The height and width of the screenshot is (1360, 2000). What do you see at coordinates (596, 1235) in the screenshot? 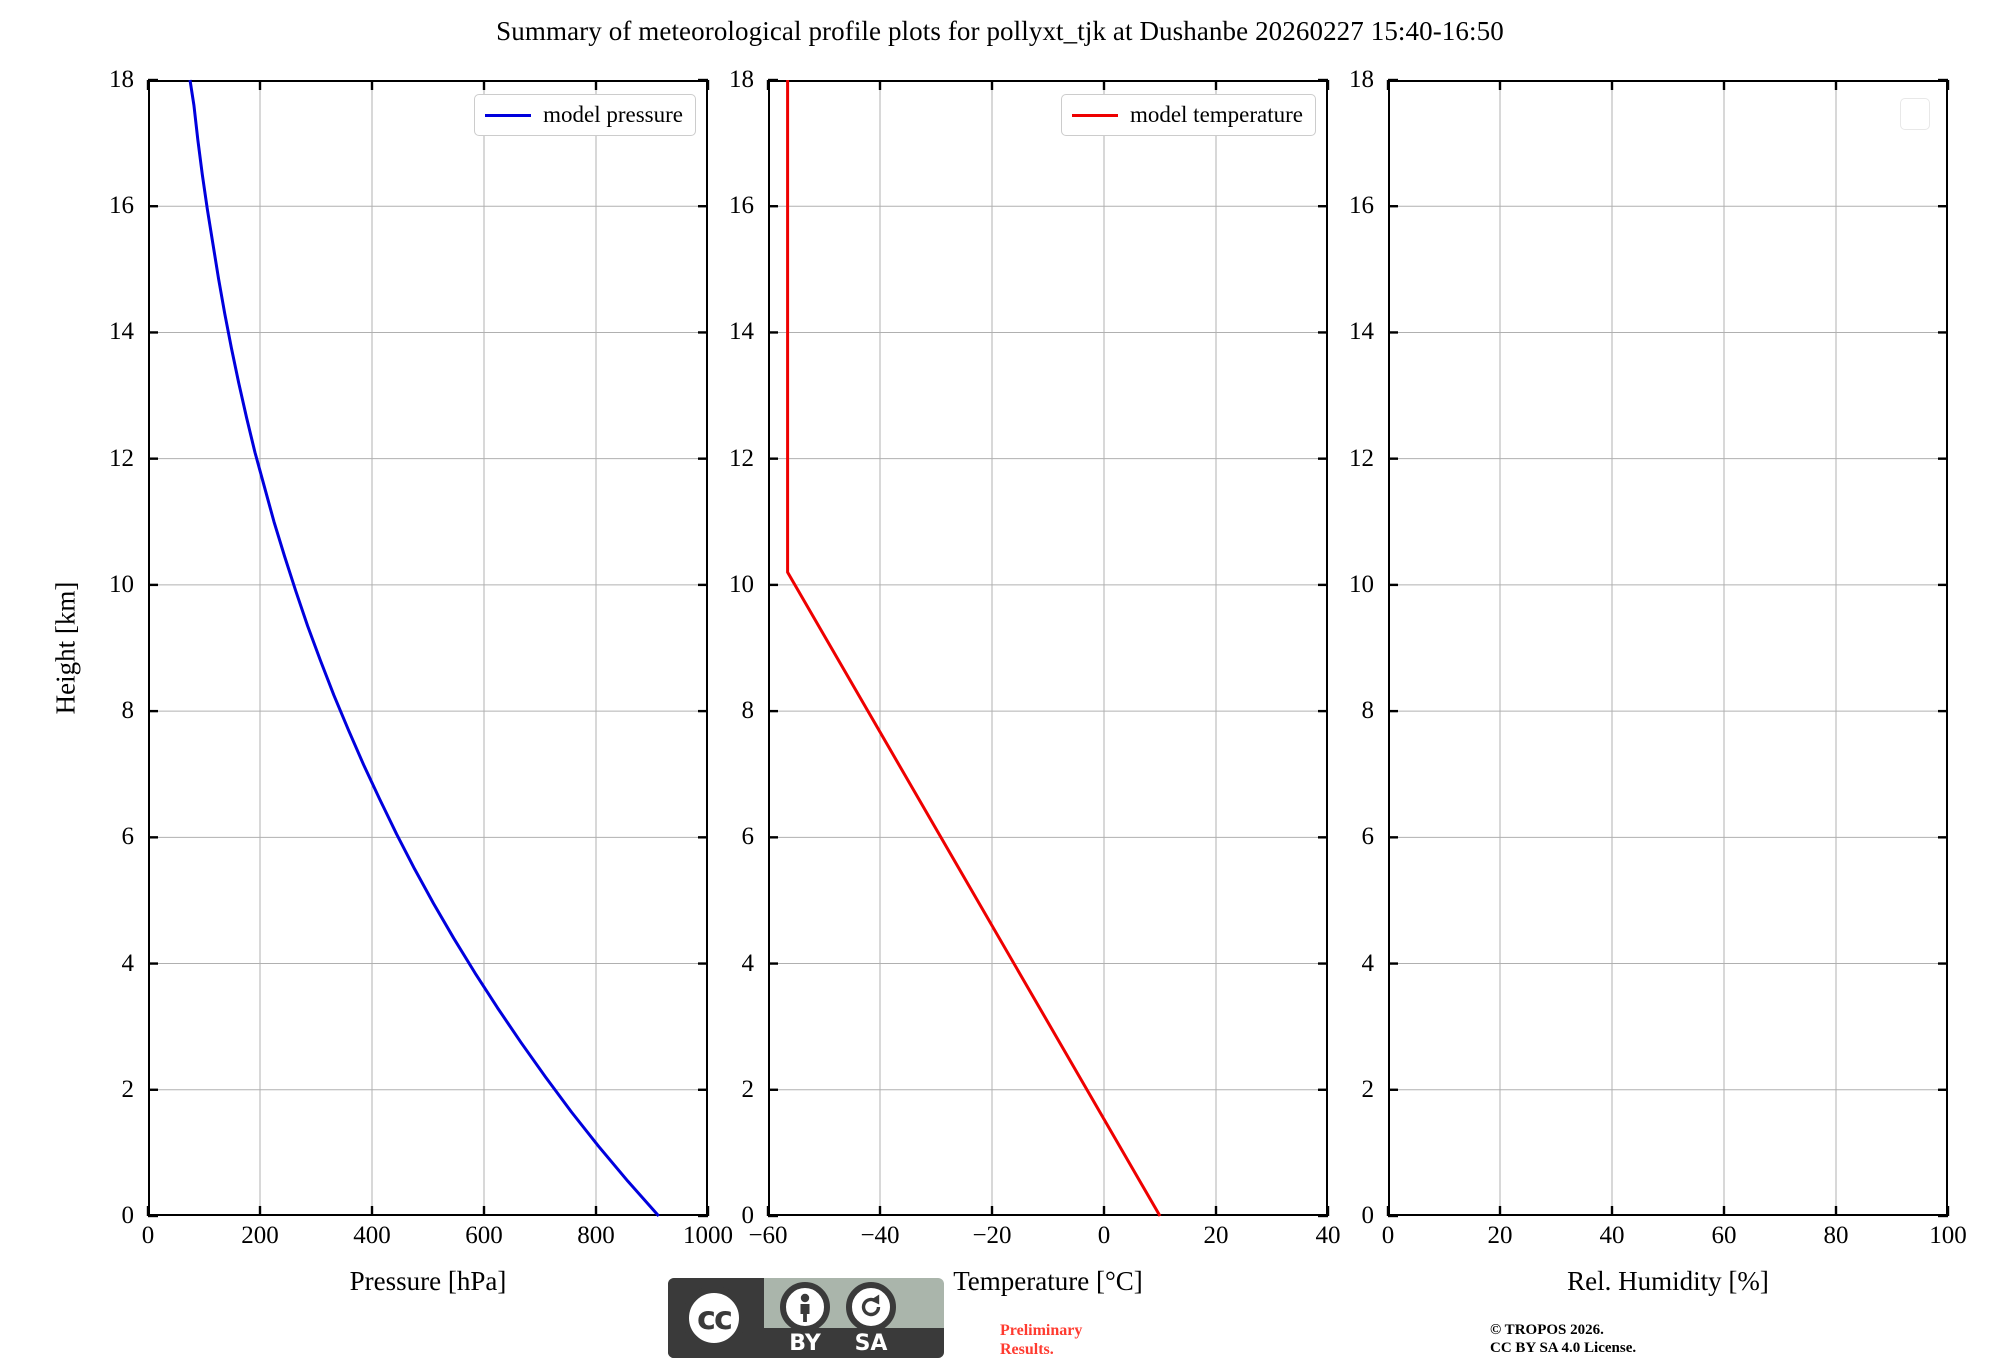
I see `x-tick-label: 800` at bounding box center [596, 1235].